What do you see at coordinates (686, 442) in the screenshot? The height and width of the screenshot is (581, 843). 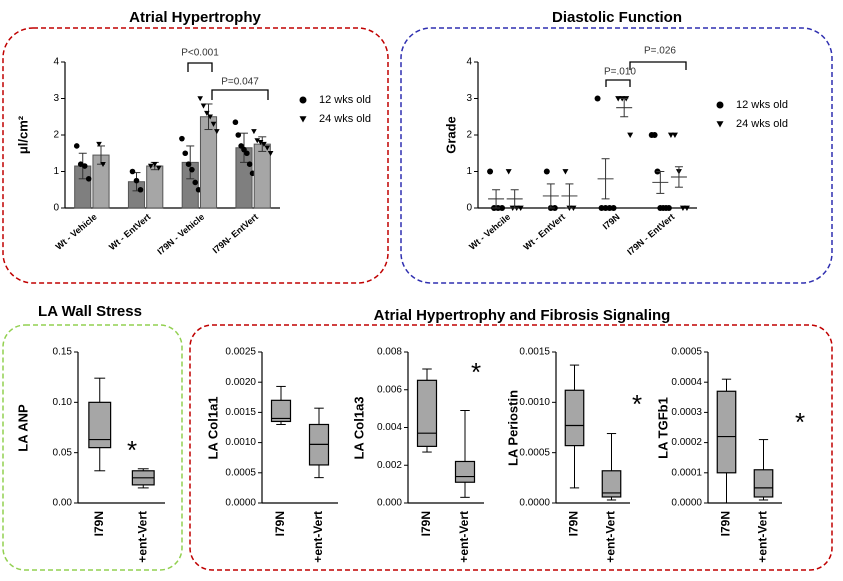 I see `y-tick-label: 0.0002` at bounding box center [686, 442].